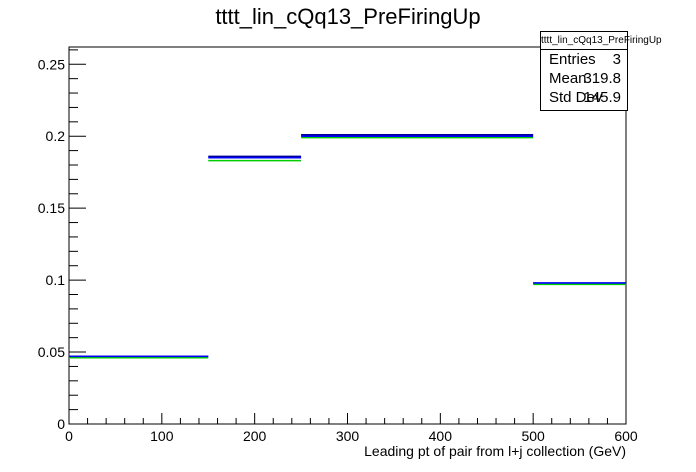 This screenshot has height=472, width=696. What do you see at coordinates (56, 136) in the screenshot?
I see `y-tick-label: 0.2` at bounding box center [56, 136].